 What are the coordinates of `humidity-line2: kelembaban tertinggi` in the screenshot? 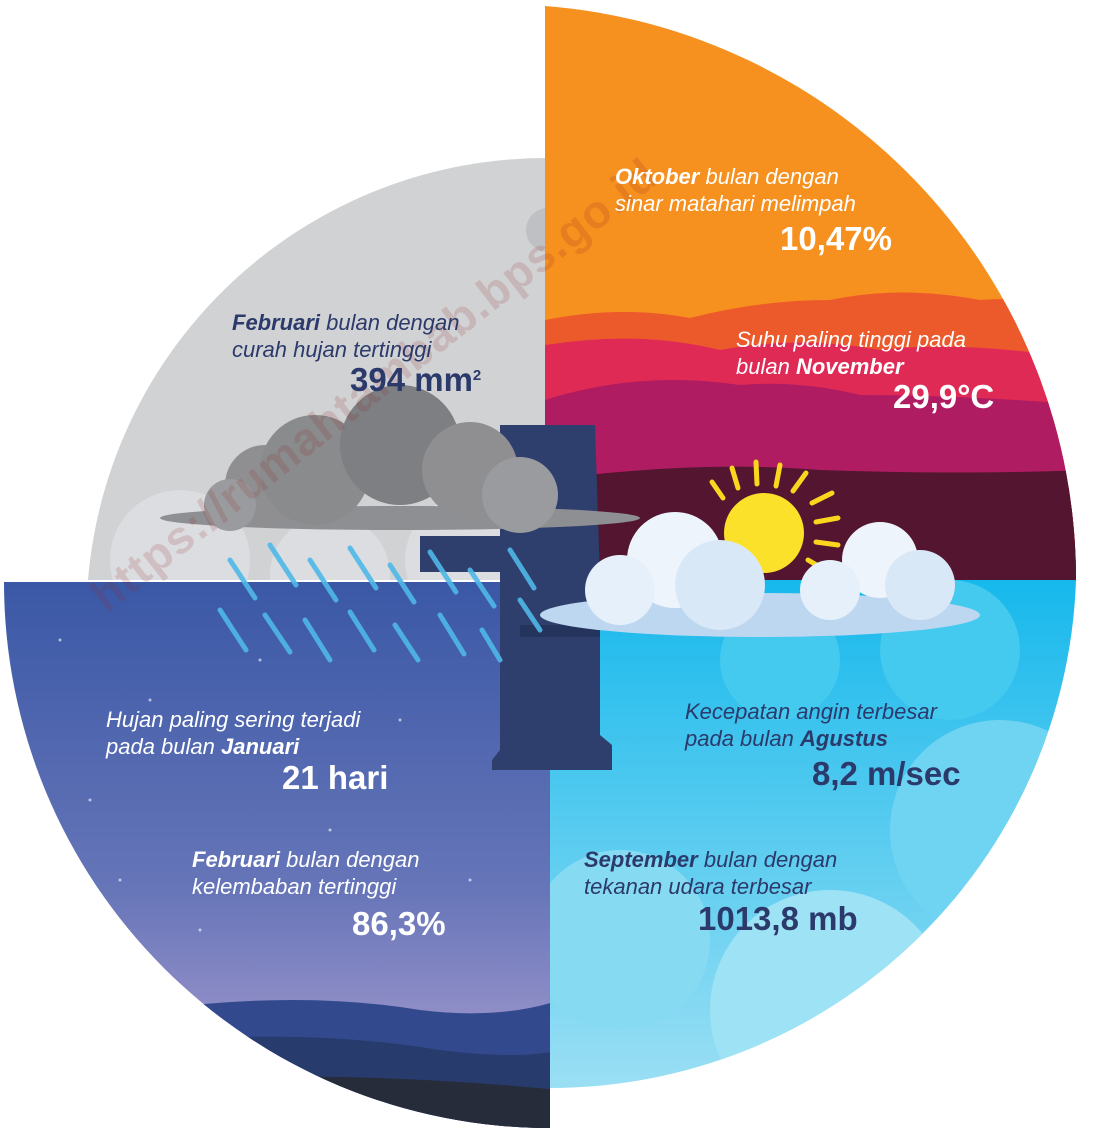 It's located at (294, 886).